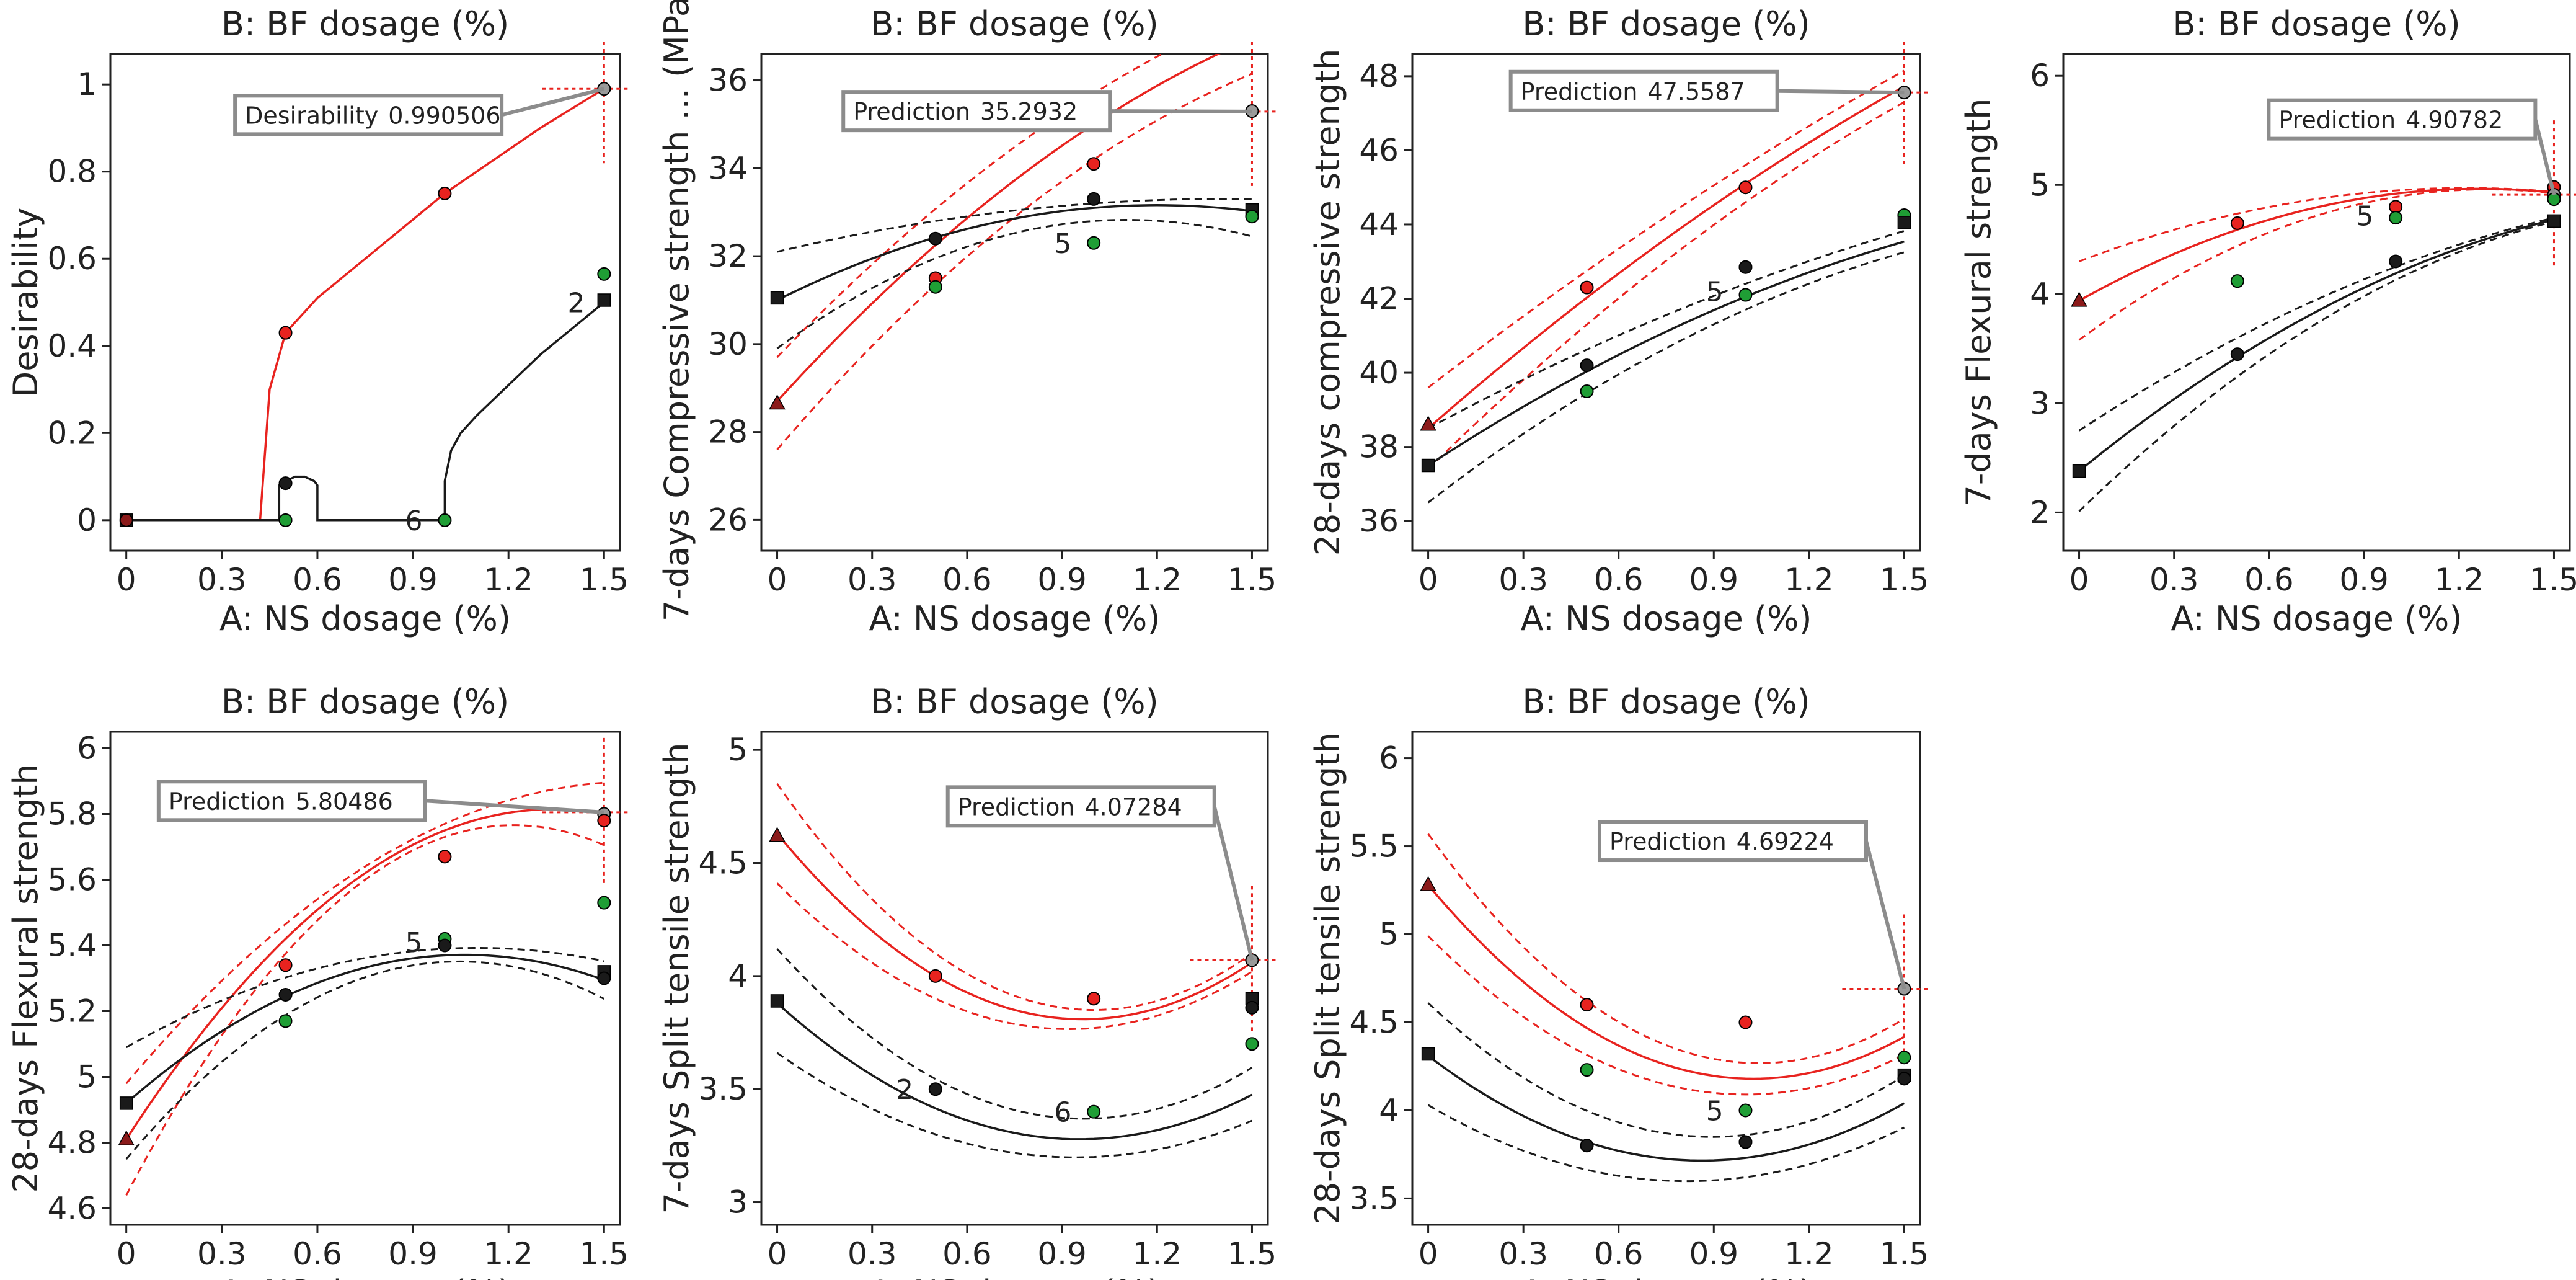  I want to click on y-tick-label: 30, so click(728, 344).